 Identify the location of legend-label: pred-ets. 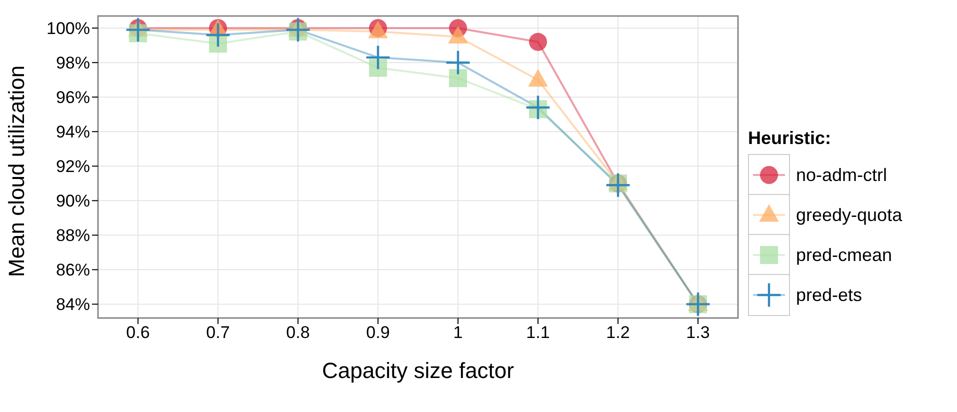
(829, 295).